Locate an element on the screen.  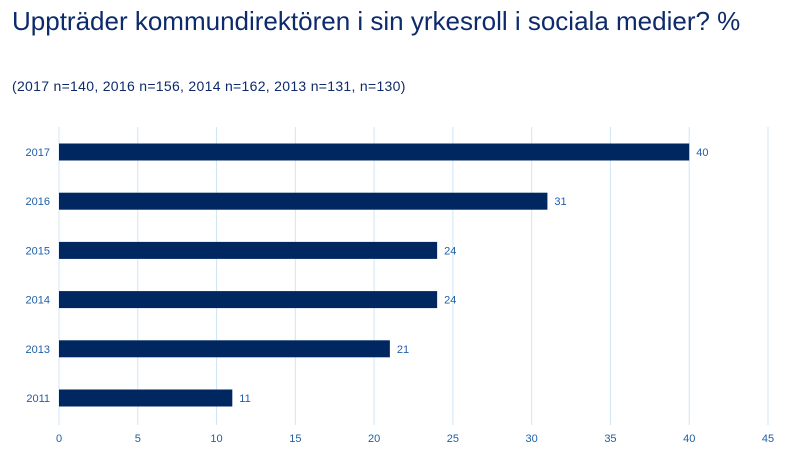
x-tick-label: 25 is located at coordinates (453, 439).